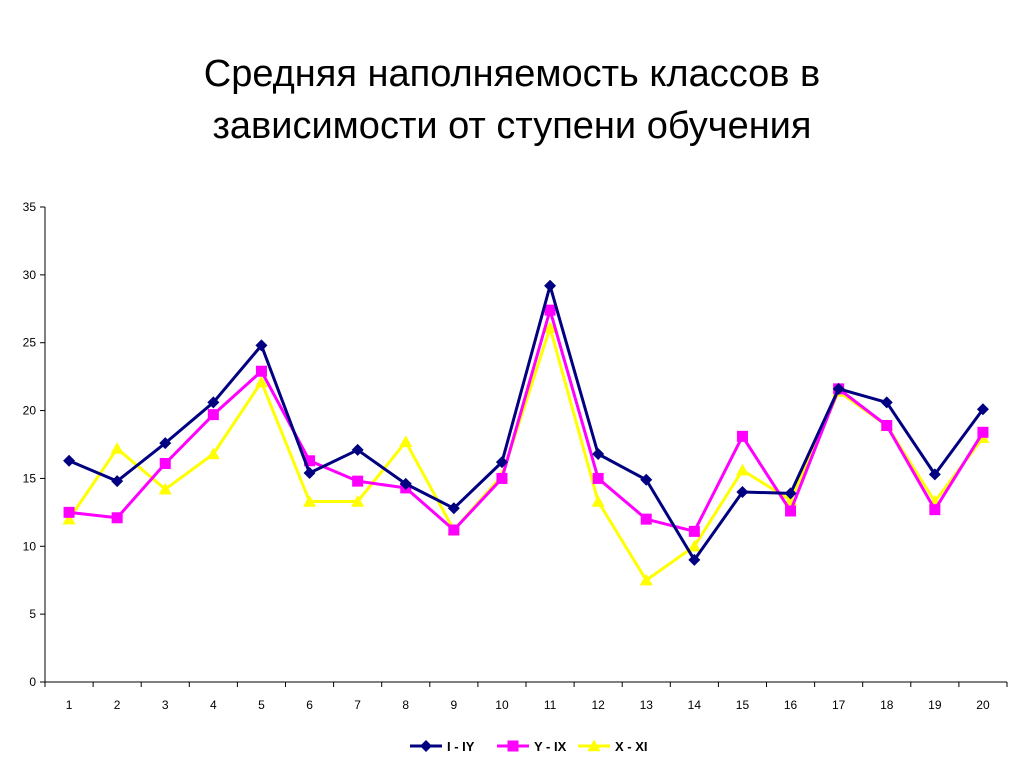 The image size is (1024, 768). Describe the element at coordinates (30, 478) in the screenshot. I see `y-tick-label: 15` at that location.